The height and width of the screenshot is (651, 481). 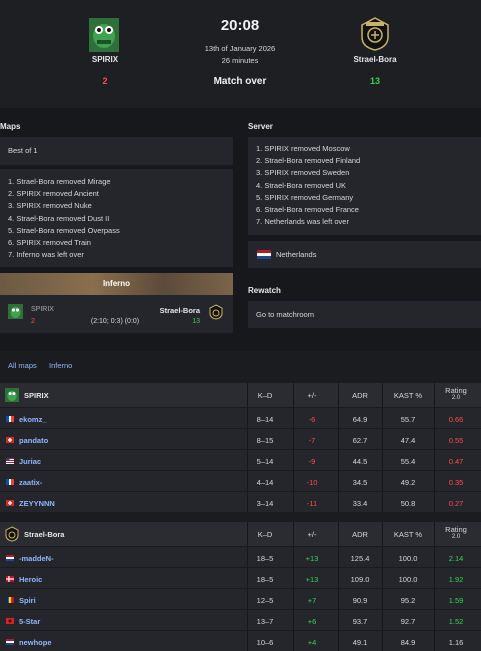 I want to click on player-name: Heroic, so click(x=31, y=579).